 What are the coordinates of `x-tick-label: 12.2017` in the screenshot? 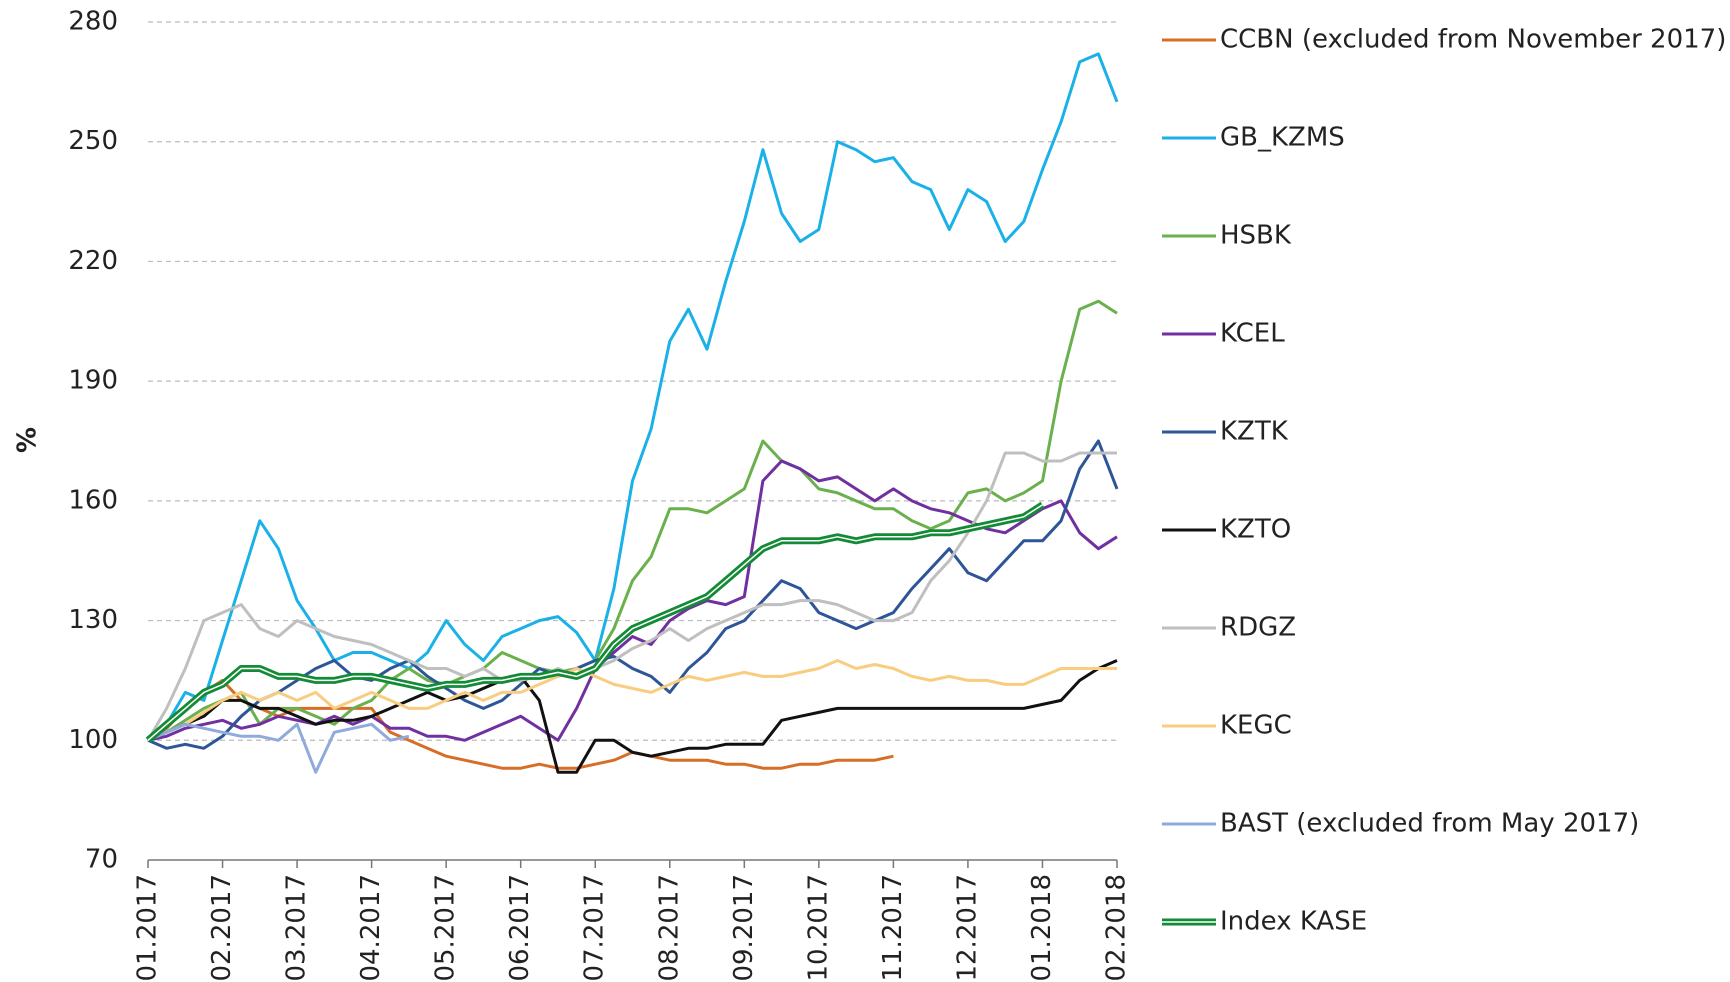 It's located at (967, 928).